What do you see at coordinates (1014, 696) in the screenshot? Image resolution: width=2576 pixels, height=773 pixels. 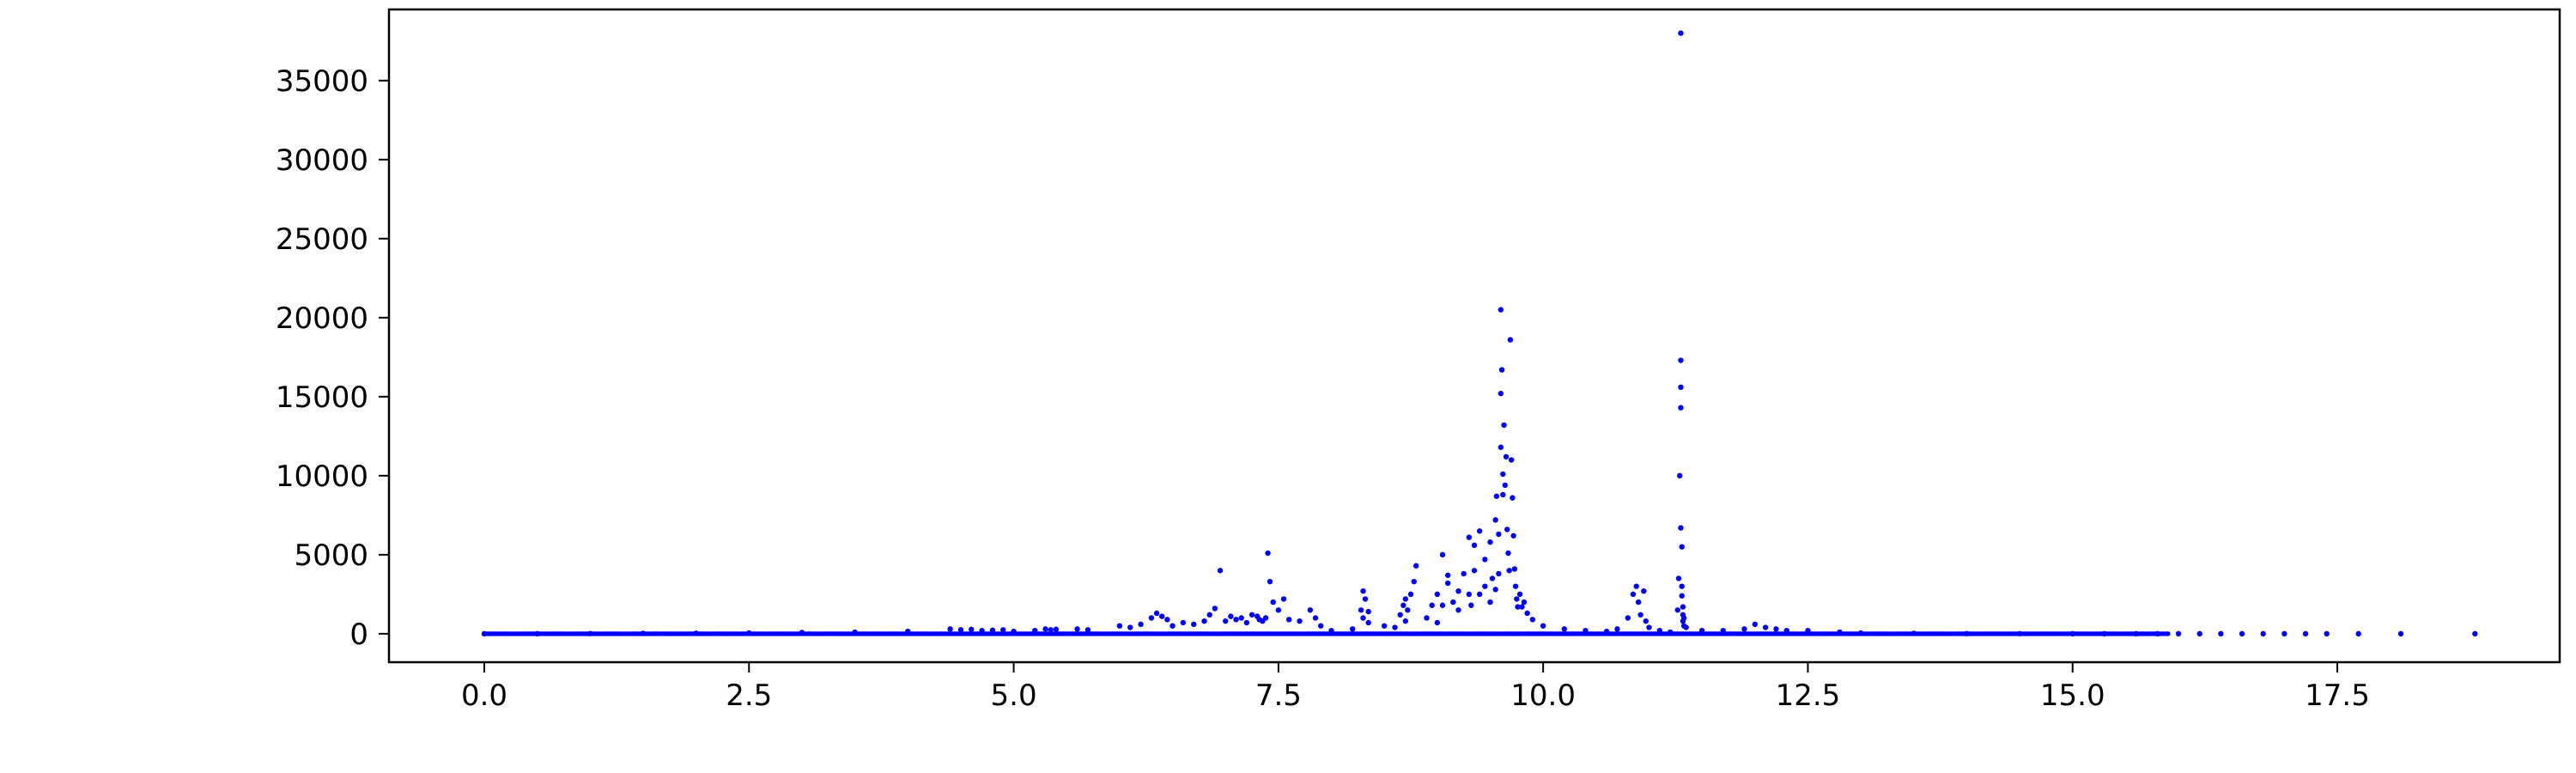 I see `x-tick-label: 5.0` at bounding box center [1014, 696].